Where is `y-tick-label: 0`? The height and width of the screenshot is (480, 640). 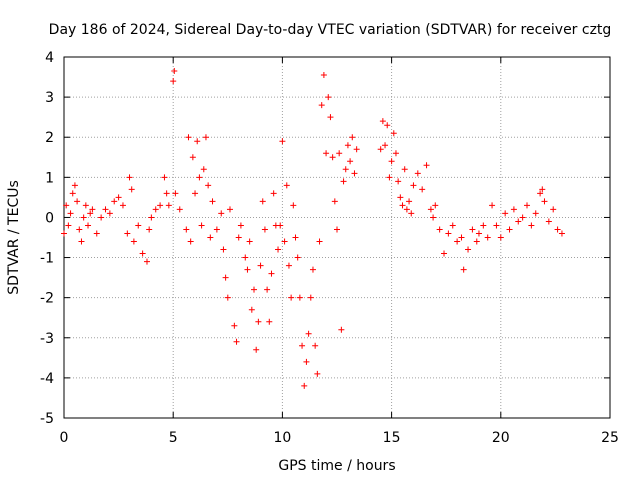 y-tick-label: 0 is located at coordinates (49, 218).